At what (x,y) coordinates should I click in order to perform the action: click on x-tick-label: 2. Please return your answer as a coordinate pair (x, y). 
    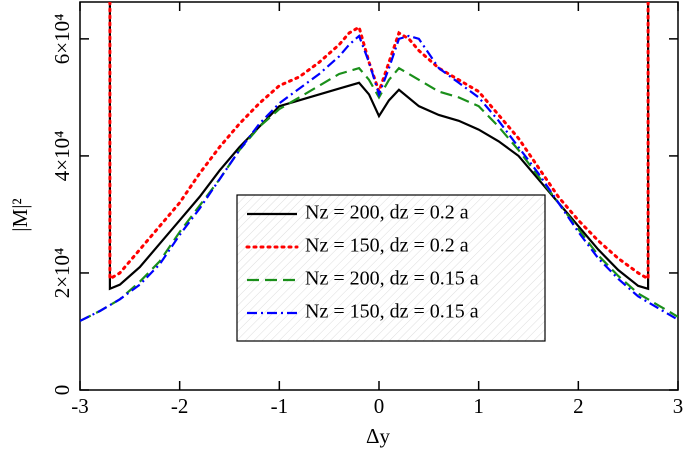
    Looking at the image, I should click on (578, 406).